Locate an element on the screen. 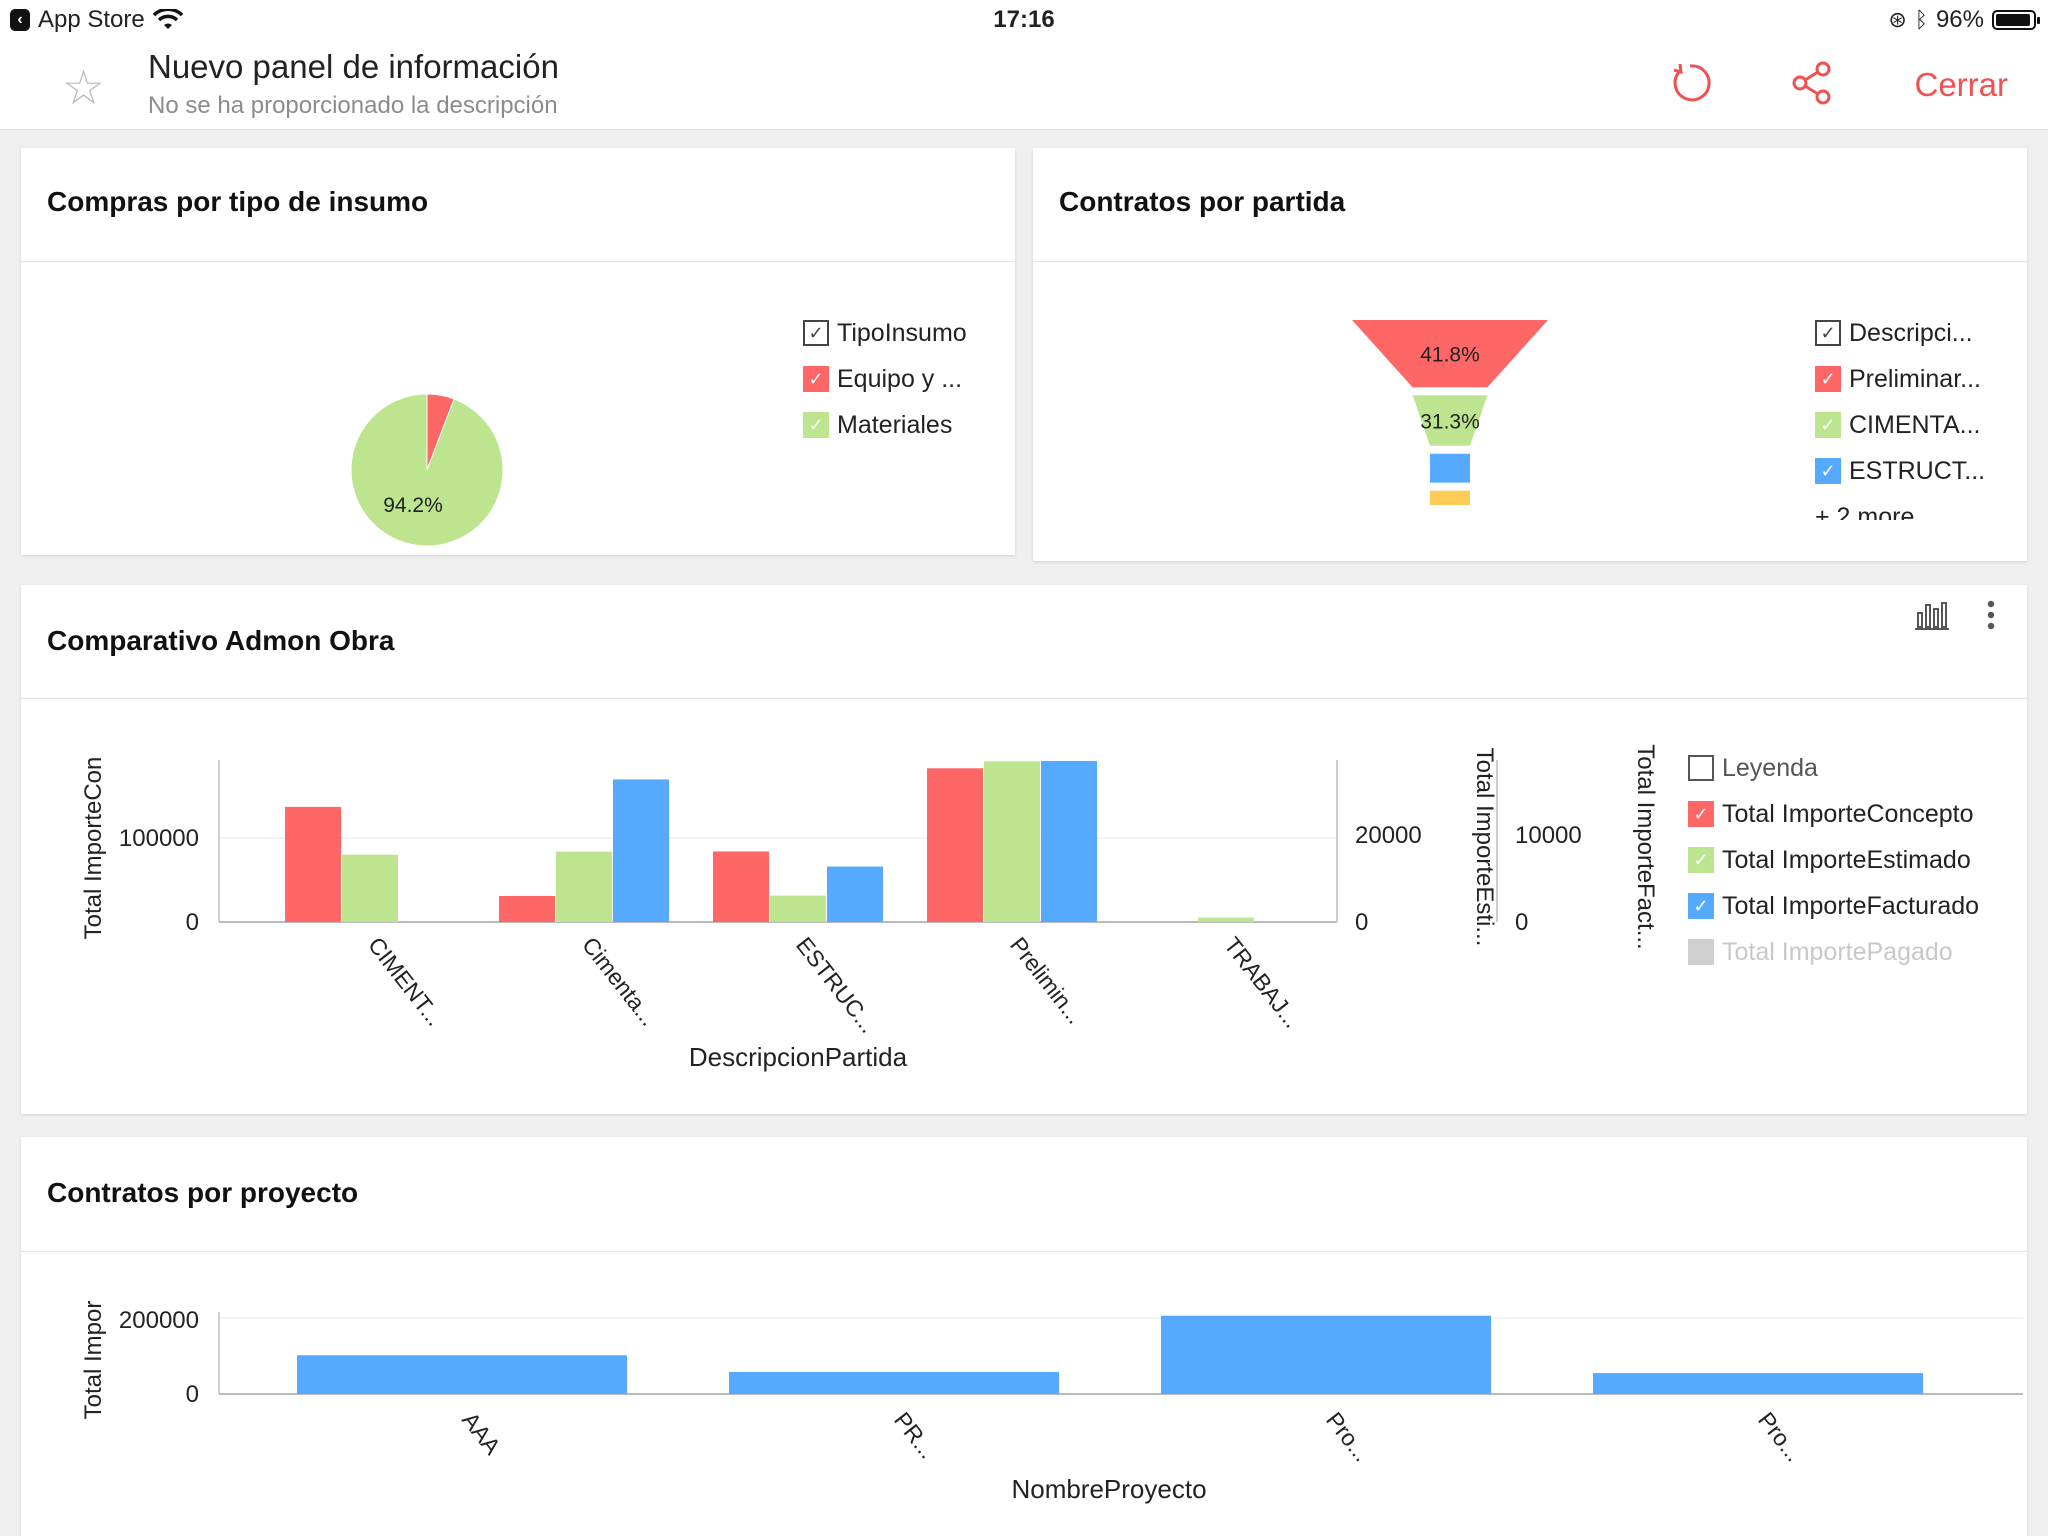 The height and width of the screenshot is (1536, 2048). funnel-chart: 41.8% 31.3% is located at coordinates (1450, 412).